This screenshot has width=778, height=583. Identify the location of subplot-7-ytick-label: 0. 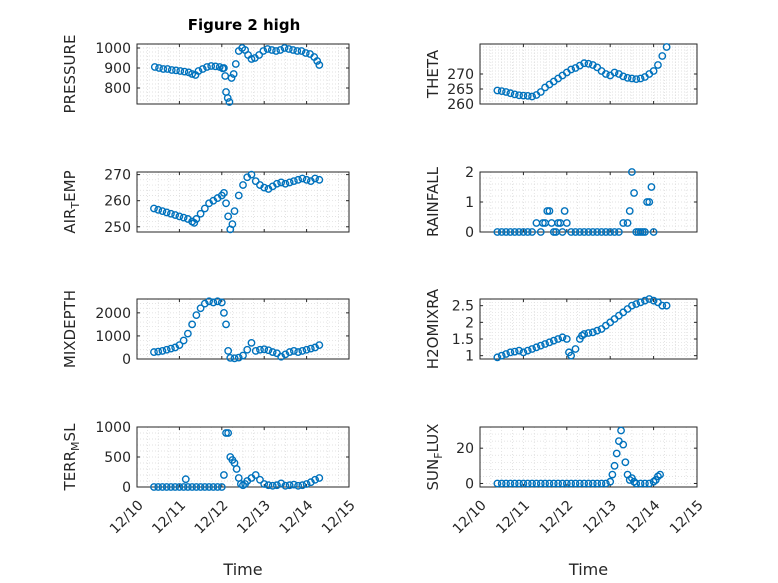
(126, 488).